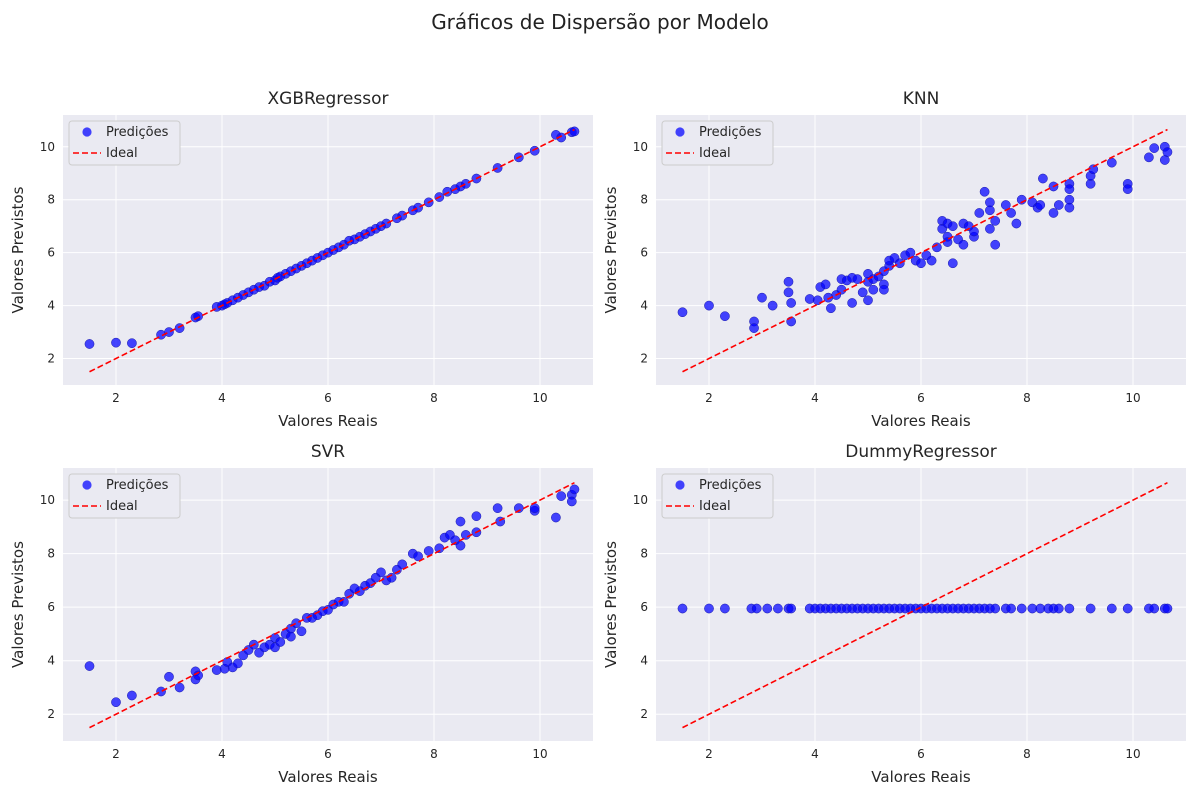  I want to click on x-tick-label: 6, so click(328, 754).